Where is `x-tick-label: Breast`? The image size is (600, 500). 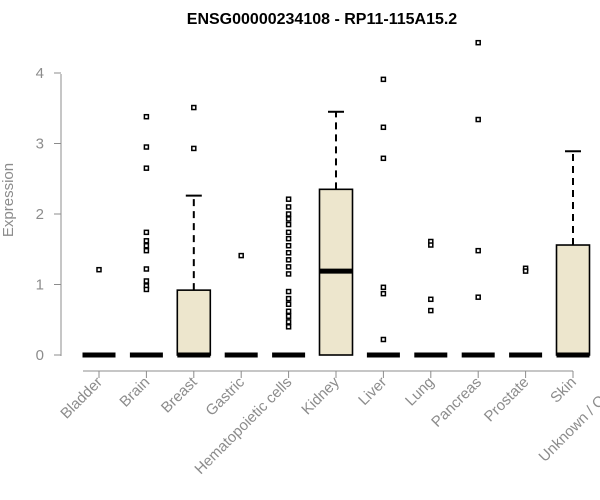
x-tick-label: Breast is located at coordinates (179, 394).